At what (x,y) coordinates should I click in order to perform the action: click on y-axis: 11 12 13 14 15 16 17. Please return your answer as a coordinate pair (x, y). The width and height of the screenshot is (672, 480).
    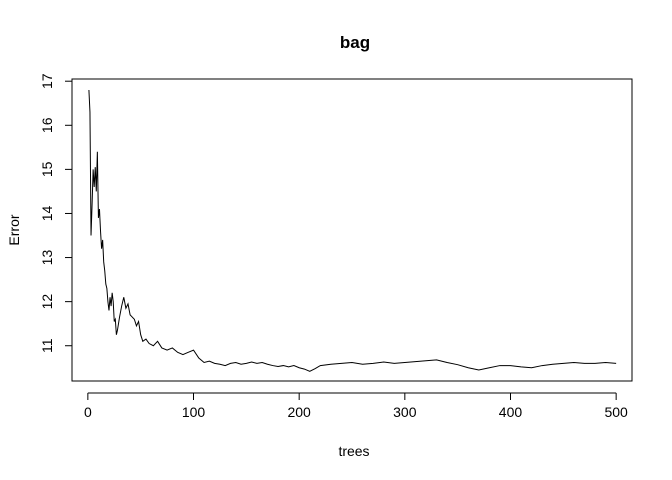
    Looking at the image, I should click on (56, 213).